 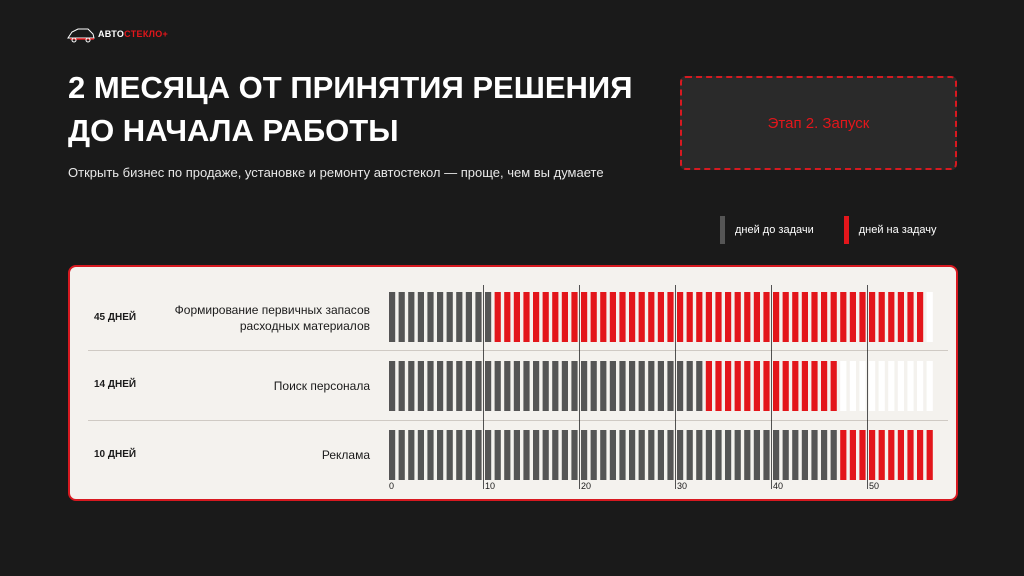 What do you see at coordinates (345, 455) in the screenshot?
I see `row-task-3: Реклама` at bounding box center [345, 455].